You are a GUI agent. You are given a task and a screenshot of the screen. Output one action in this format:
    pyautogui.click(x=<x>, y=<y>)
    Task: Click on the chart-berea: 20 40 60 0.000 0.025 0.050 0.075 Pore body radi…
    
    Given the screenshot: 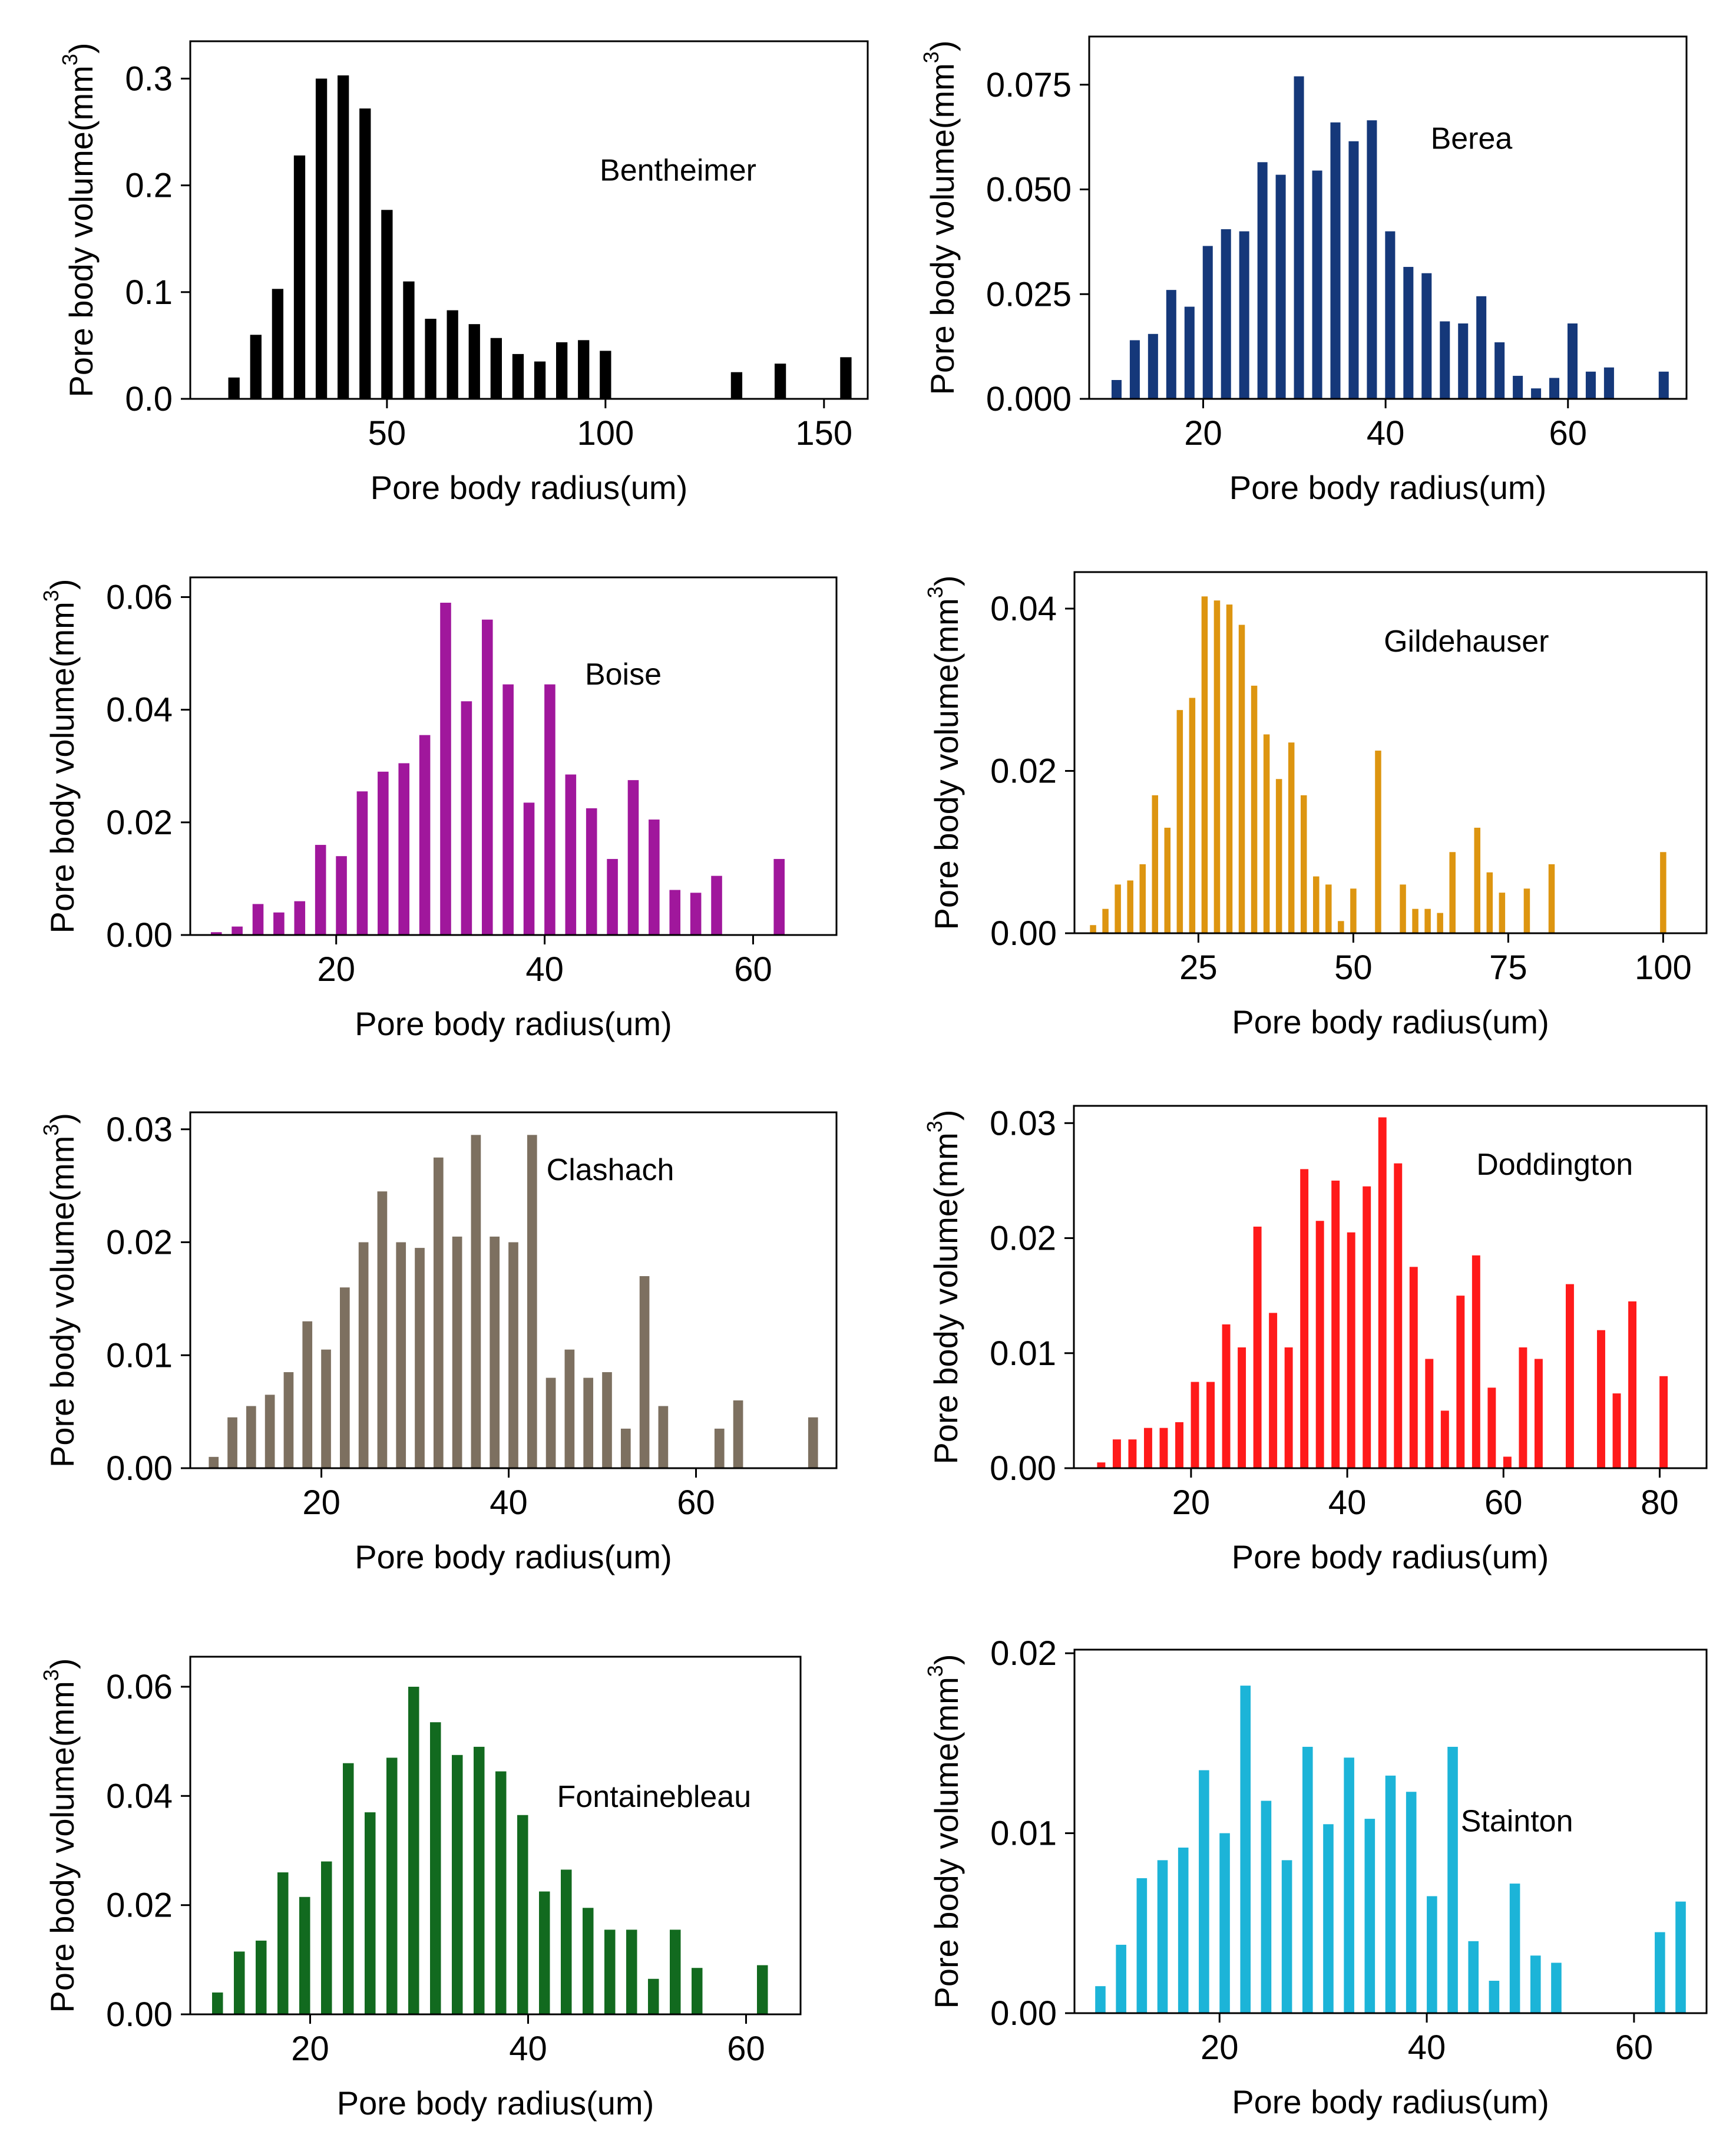 What is the action you would take?
    pyautogui.click(x=1303, y=270)
    